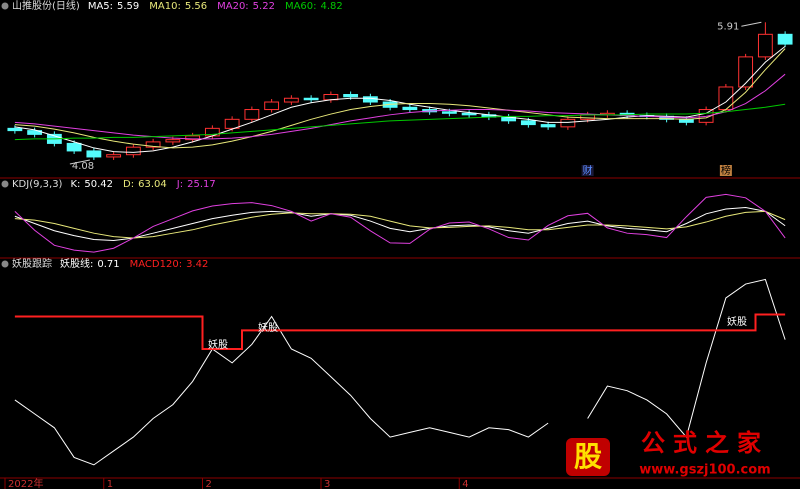  Describe the element at coordinates (233, 6) in the screenshot. I see `legend-name: MA20:` at that location.